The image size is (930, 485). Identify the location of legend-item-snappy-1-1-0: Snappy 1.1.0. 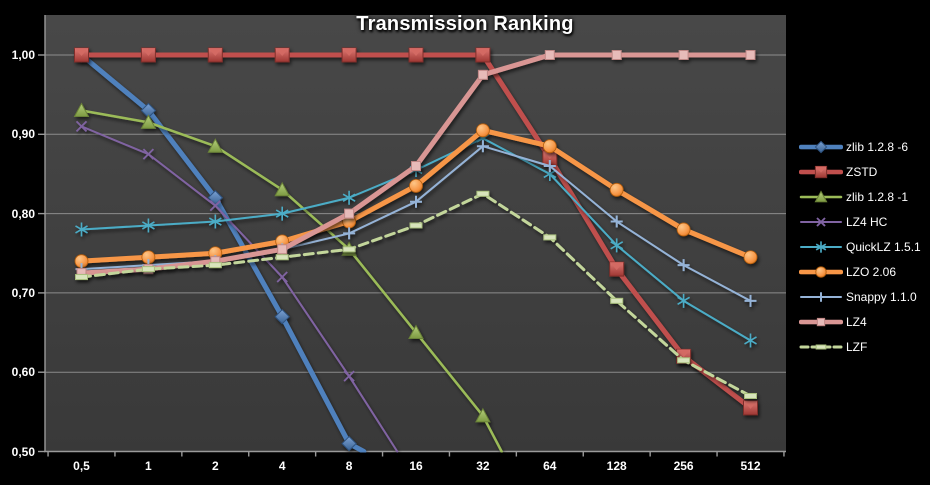
(863, 296).